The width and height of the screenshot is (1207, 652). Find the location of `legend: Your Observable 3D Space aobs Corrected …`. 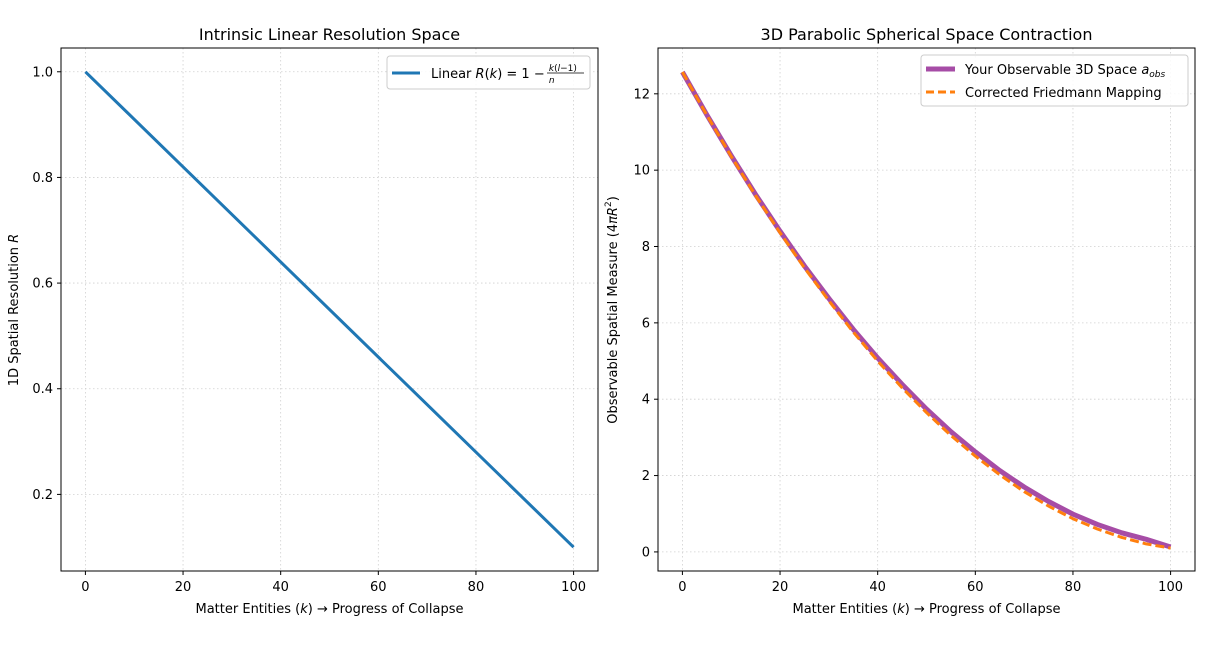

legend: Your Observable 3D Space aobs Corrected … is located at coordinates (1054, 80).